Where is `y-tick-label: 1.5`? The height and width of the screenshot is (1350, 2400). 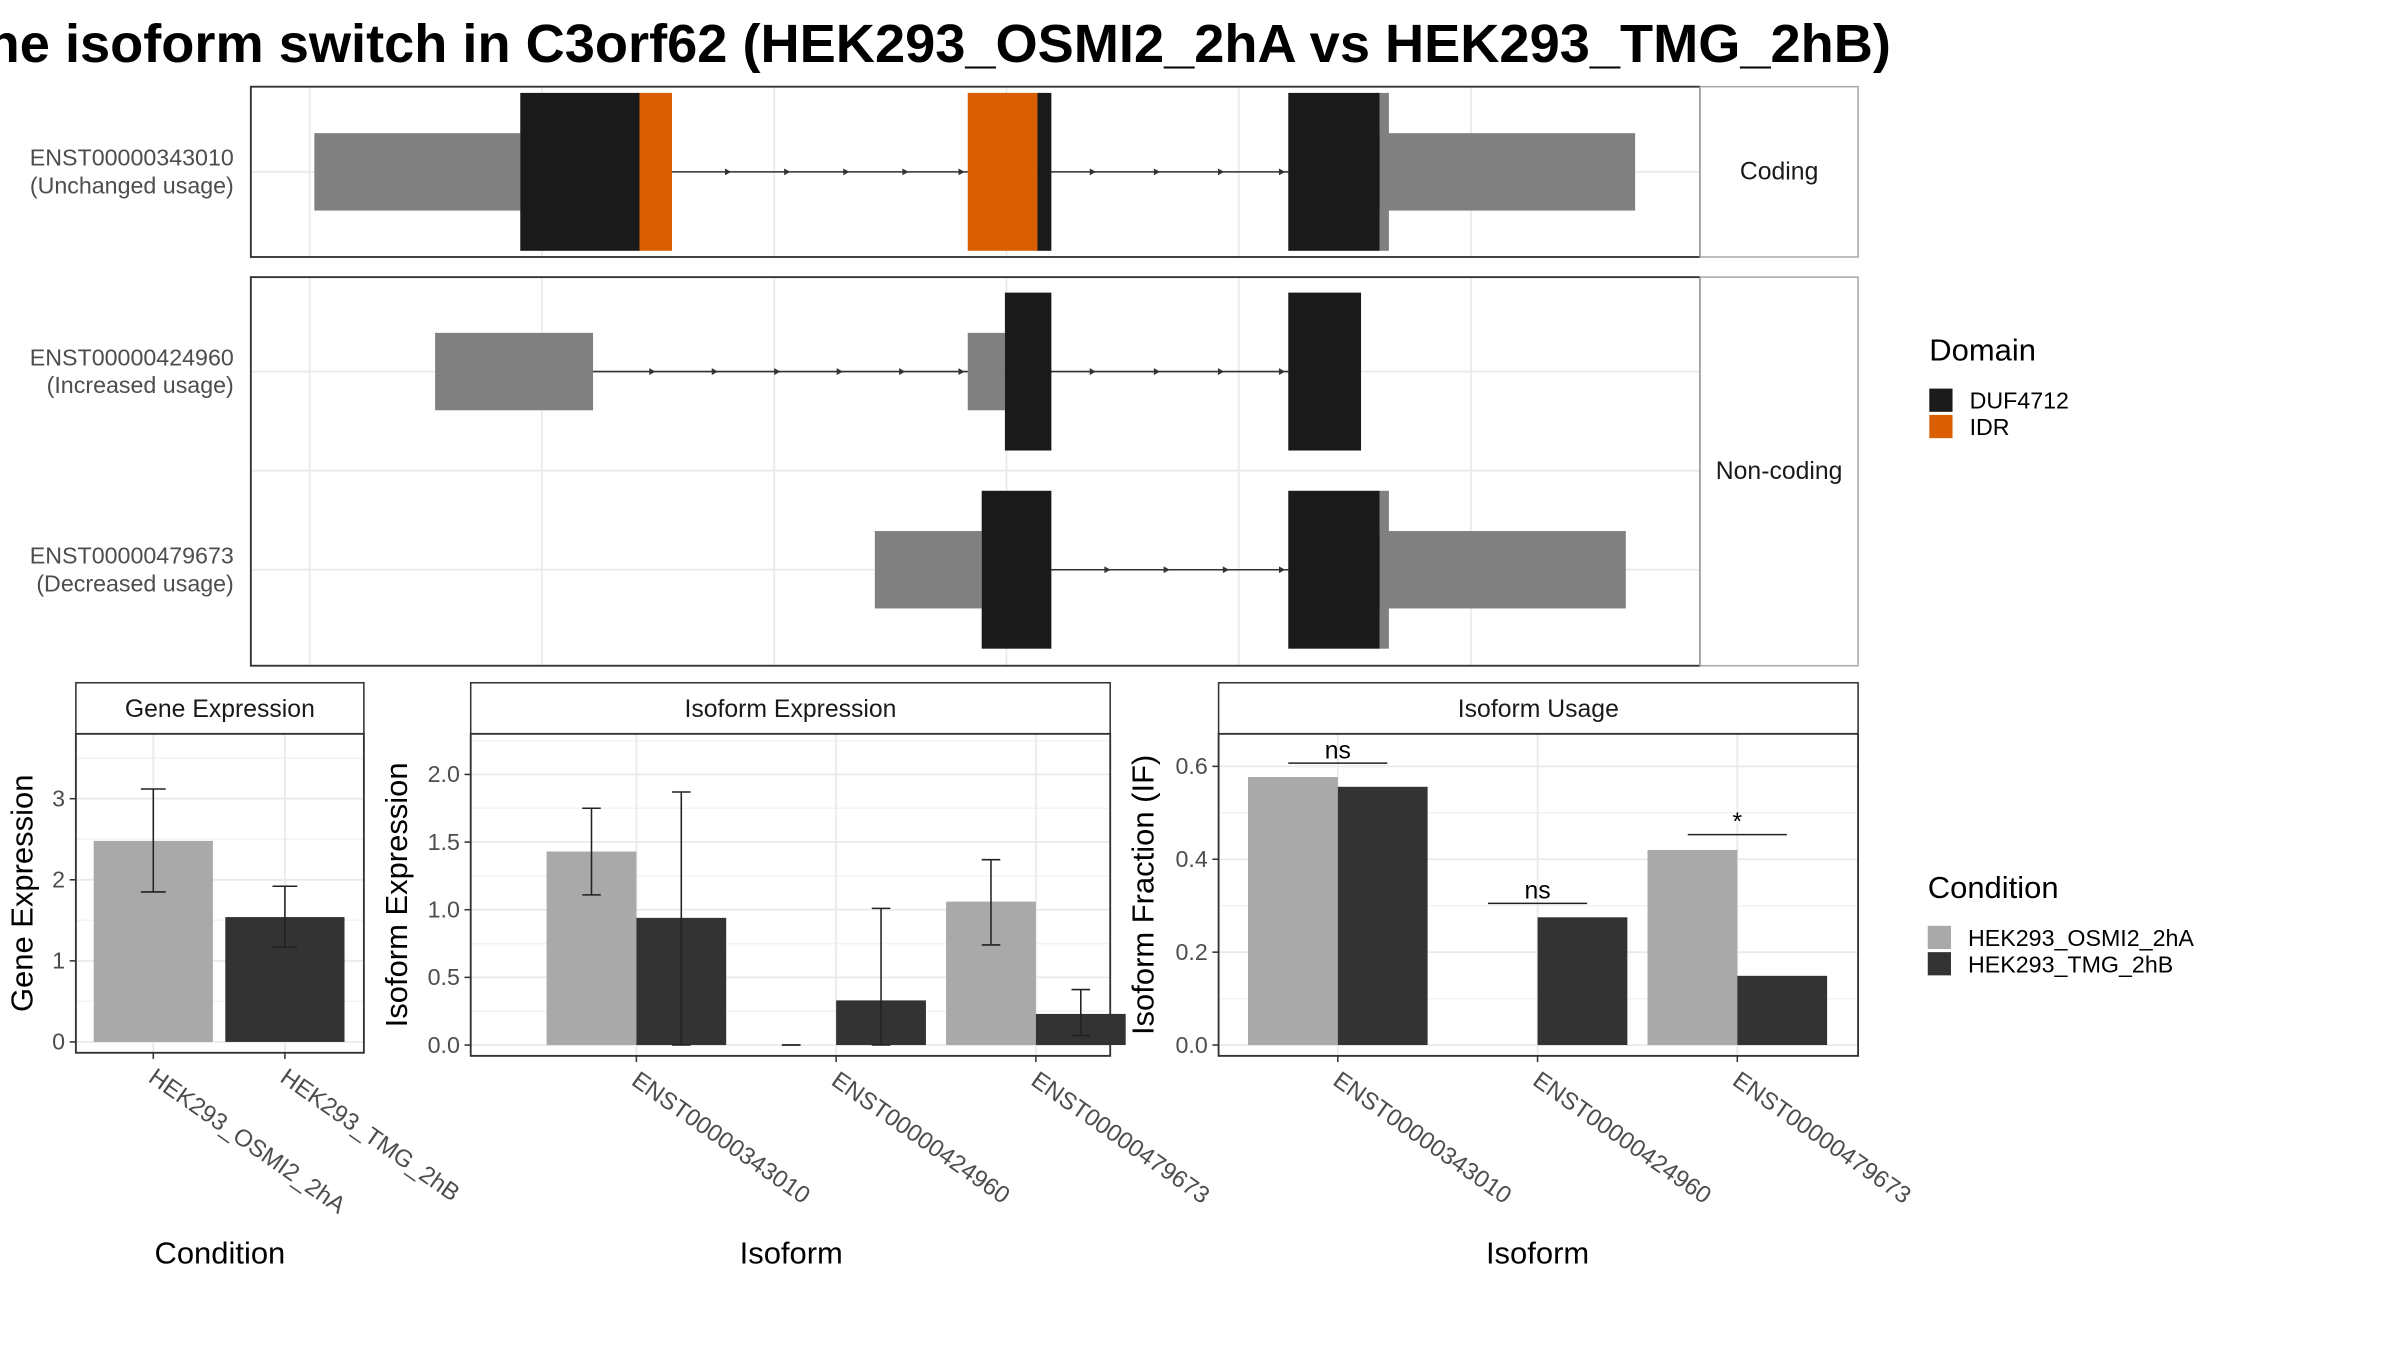 y-tick-label: 1.5 is located at coordinates (444, 842).